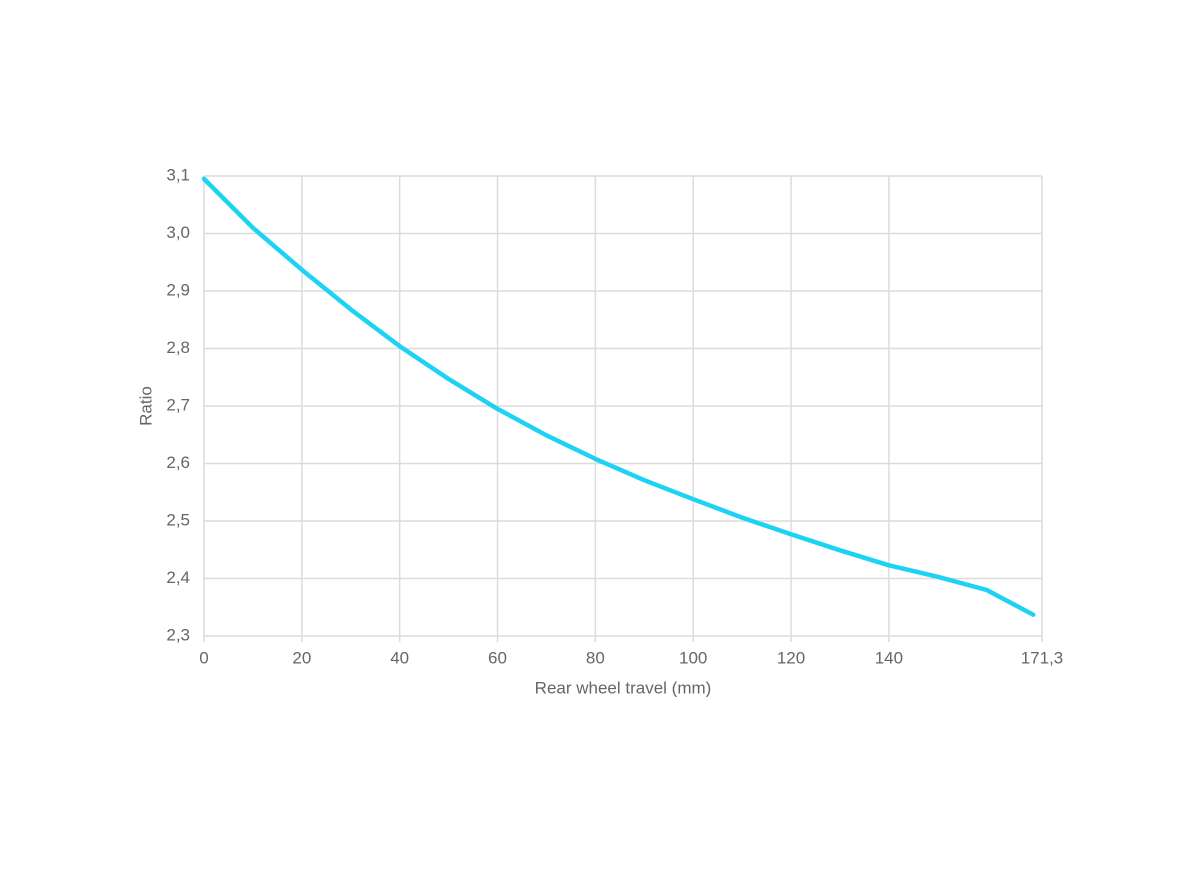  Describe the element at coordinates (178, 347) in the screenshot. I see `y-tick-label: 2,8` at that location.